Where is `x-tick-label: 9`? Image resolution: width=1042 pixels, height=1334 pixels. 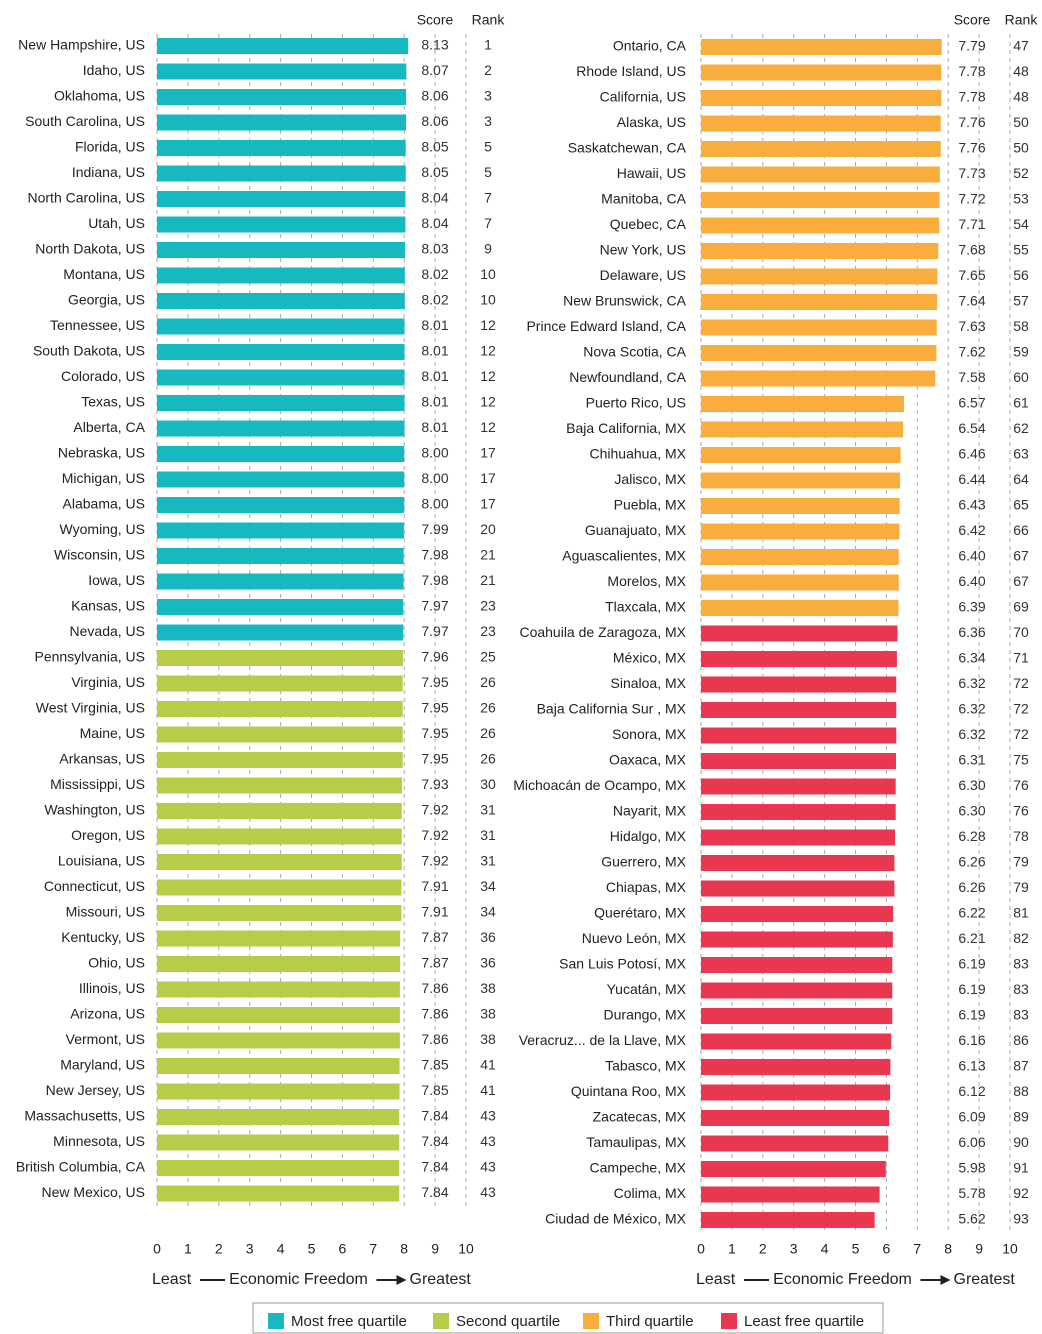 x-tick-label: 9 is located at coordinates (435, 1249).